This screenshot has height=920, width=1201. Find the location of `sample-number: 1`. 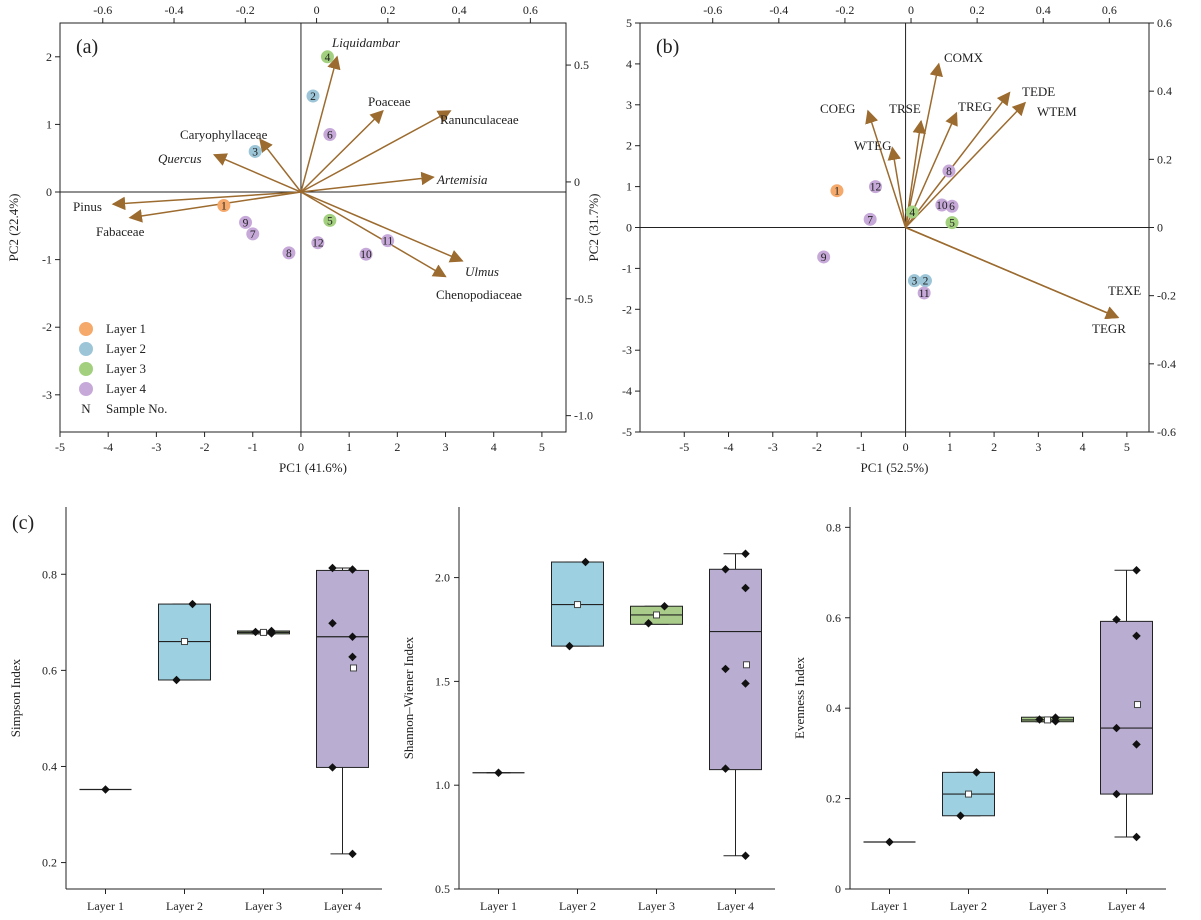

sample-number: 1 is located at coordinates (837, 192).